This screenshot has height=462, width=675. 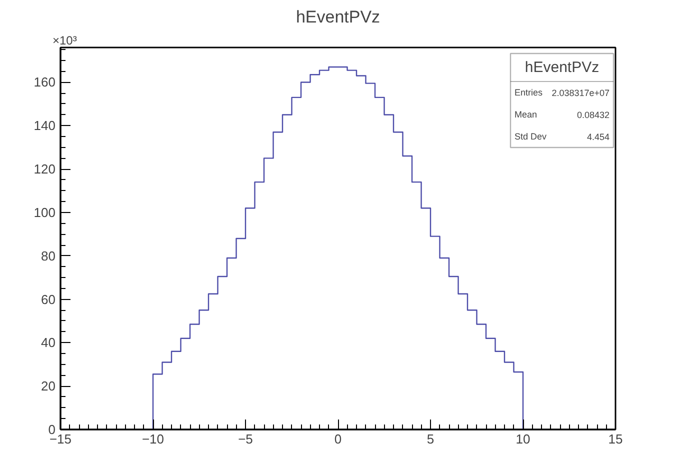 I want to click on annotation: Std Dev, so click(x=531, y=137).